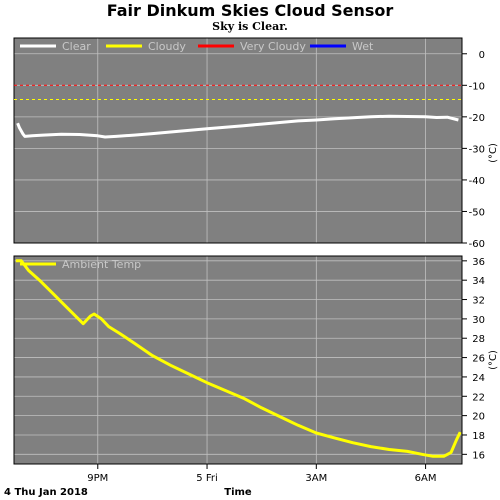 This screenshot has height=500, width=500. What do you see at coordinates (493, 360) in the screenshot?
I see `bottom-y-unit: (°C)` at bounding box center [493, 360].